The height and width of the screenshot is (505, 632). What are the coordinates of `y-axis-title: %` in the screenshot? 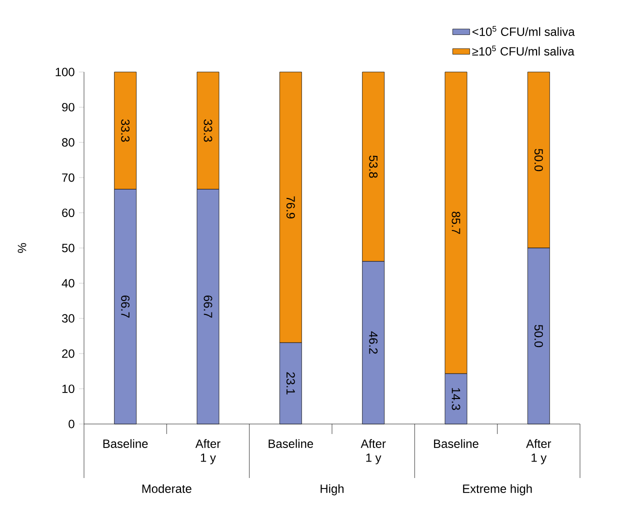 It's located at (22, 248).